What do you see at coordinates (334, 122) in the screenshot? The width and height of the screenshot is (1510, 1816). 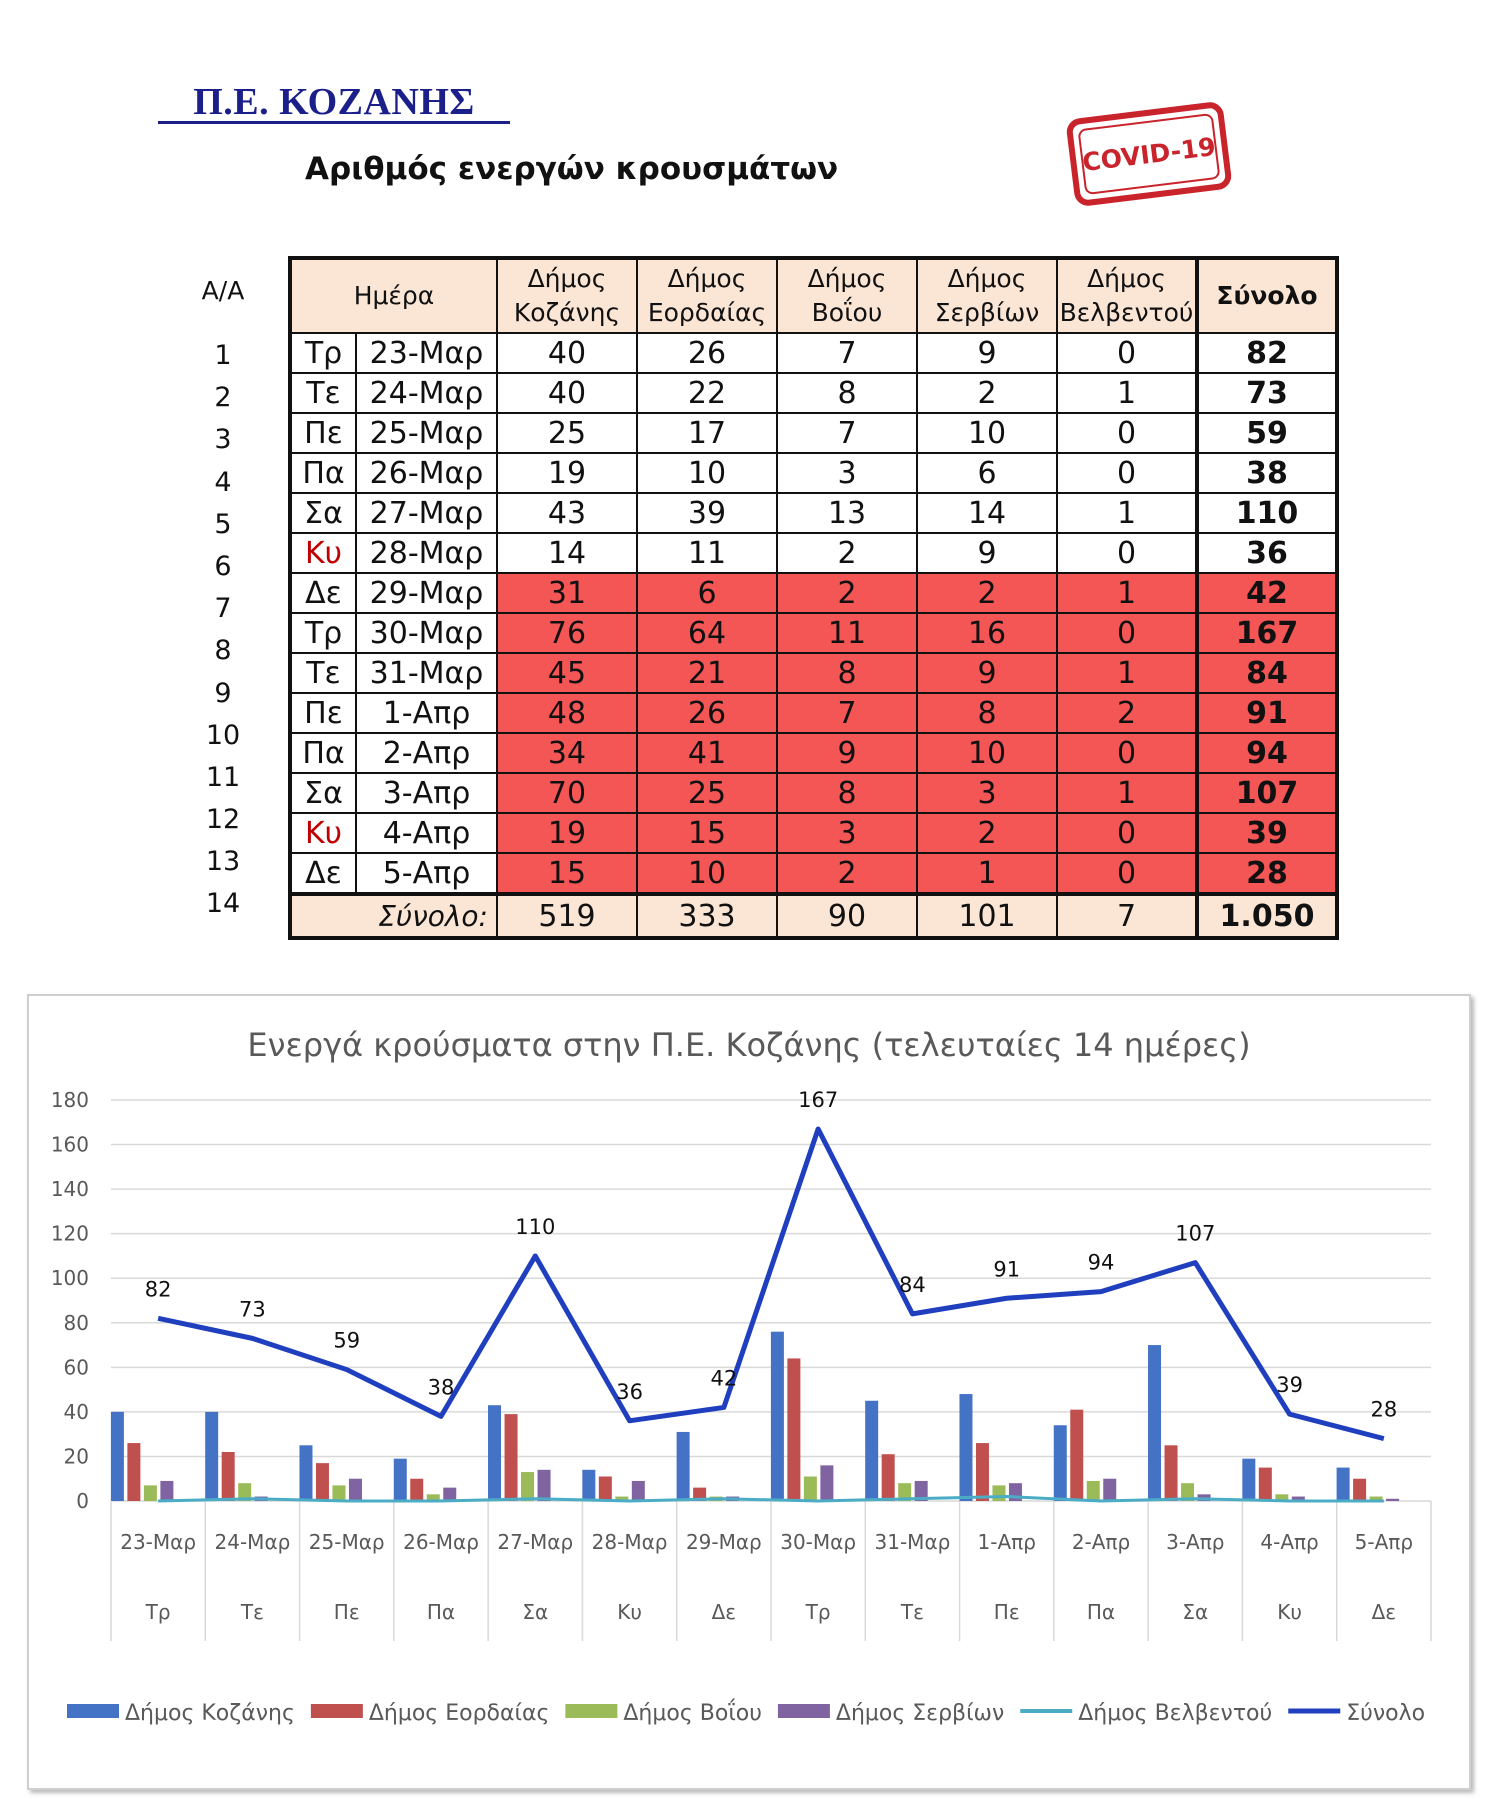 I see `title-underline` at bounding box center [334, 122].